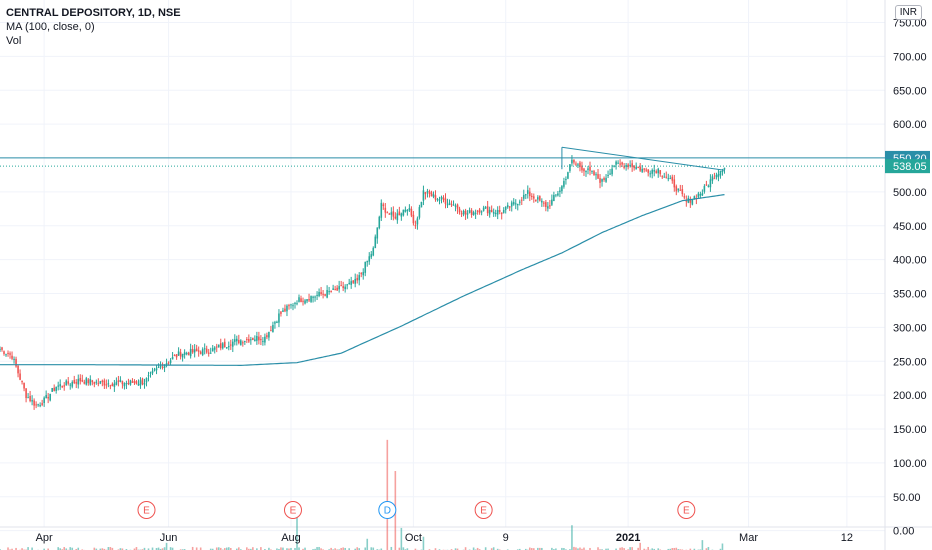  What do you see at coordinates (643, 158) in the screenshot?
I see `trendline` at bounding box center [643, 158].